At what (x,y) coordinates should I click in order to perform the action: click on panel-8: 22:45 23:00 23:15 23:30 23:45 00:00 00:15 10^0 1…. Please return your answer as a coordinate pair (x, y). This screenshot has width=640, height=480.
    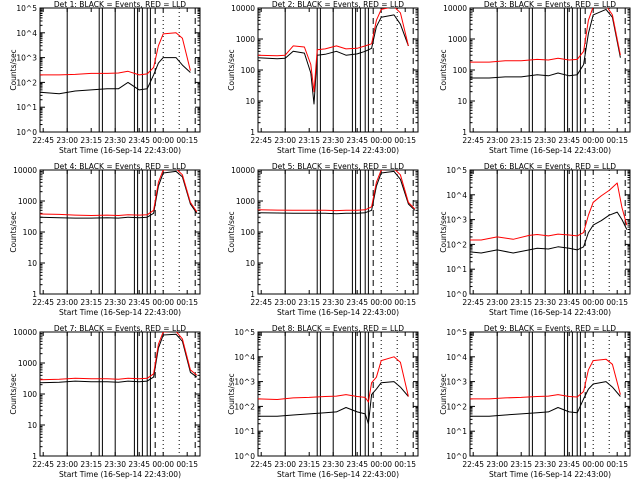
    Looking at the image, I should click on (323, 401).